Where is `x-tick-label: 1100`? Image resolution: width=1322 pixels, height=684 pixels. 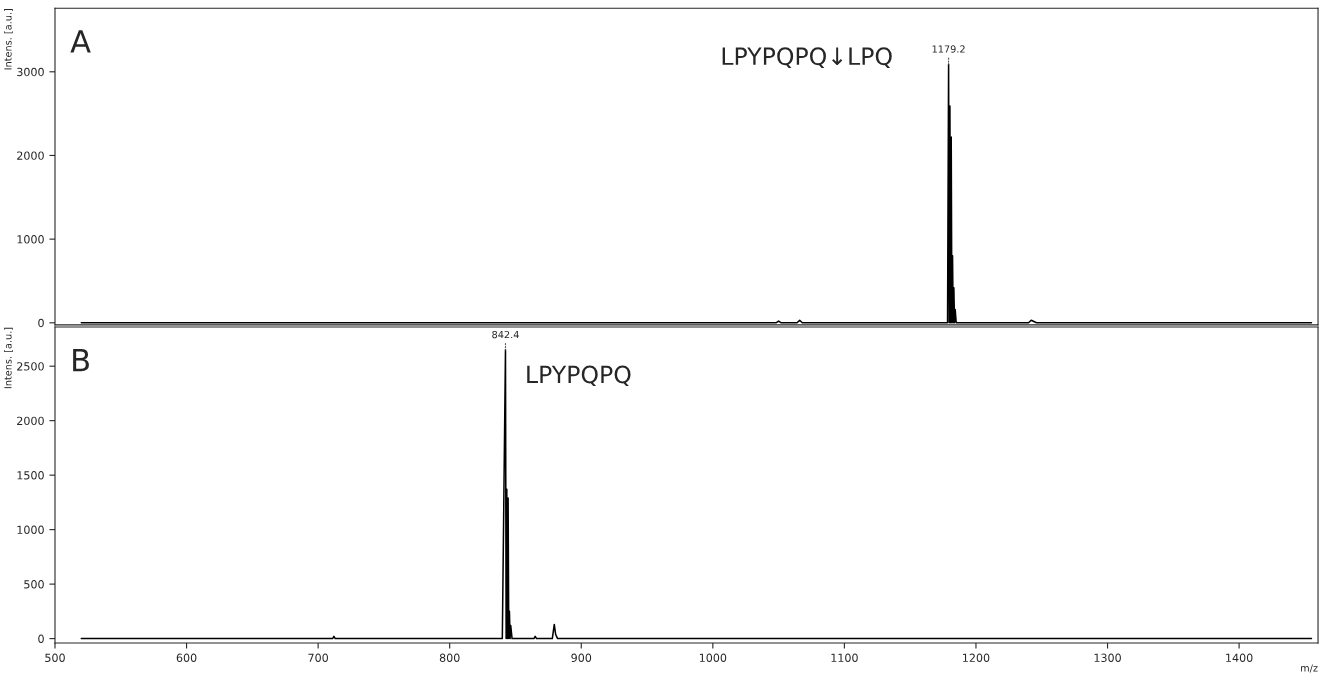 x-tick-label: 1100 is located at coordinates (844, 657).